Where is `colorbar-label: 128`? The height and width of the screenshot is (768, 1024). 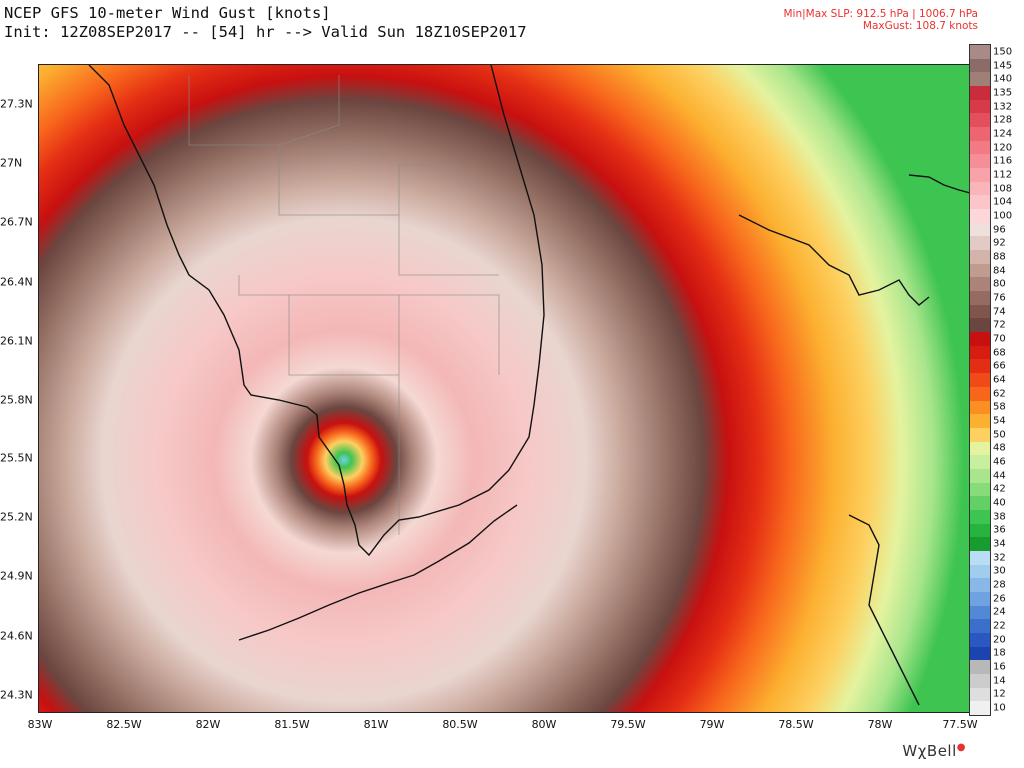
colorbar-label: 128 is located at coordinates (1003, 120).